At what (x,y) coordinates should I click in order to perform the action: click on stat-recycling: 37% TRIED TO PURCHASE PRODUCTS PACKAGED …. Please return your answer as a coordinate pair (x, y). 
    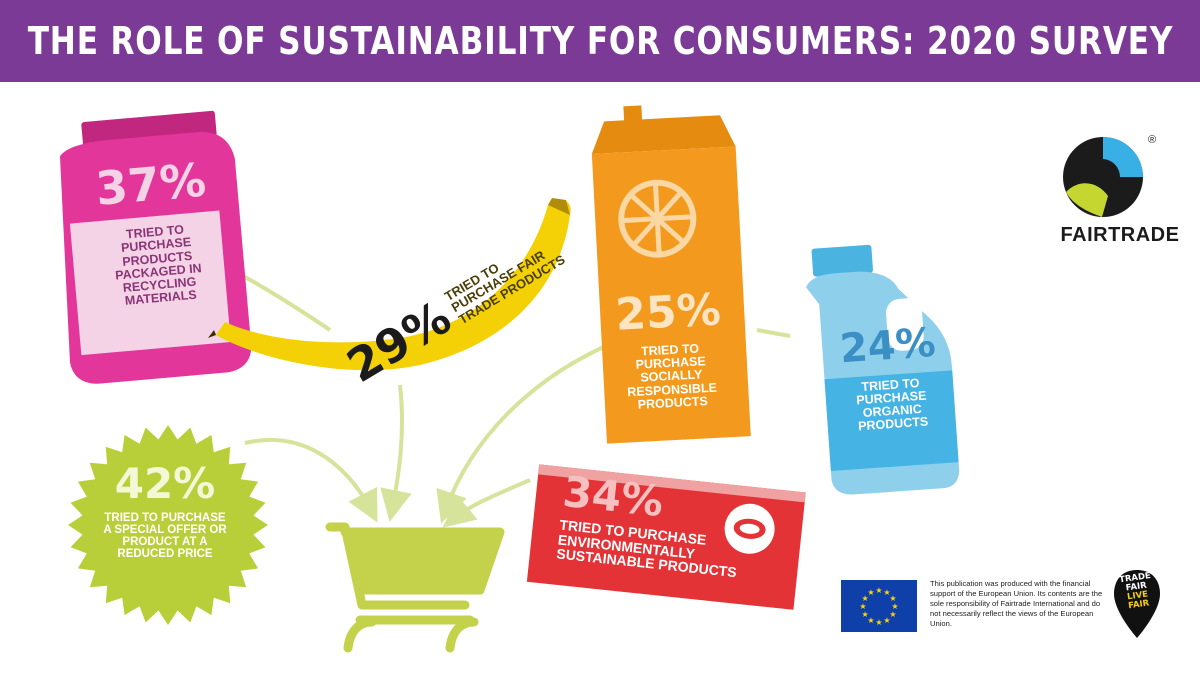
    Looking at the image, I should click on (155, 232).